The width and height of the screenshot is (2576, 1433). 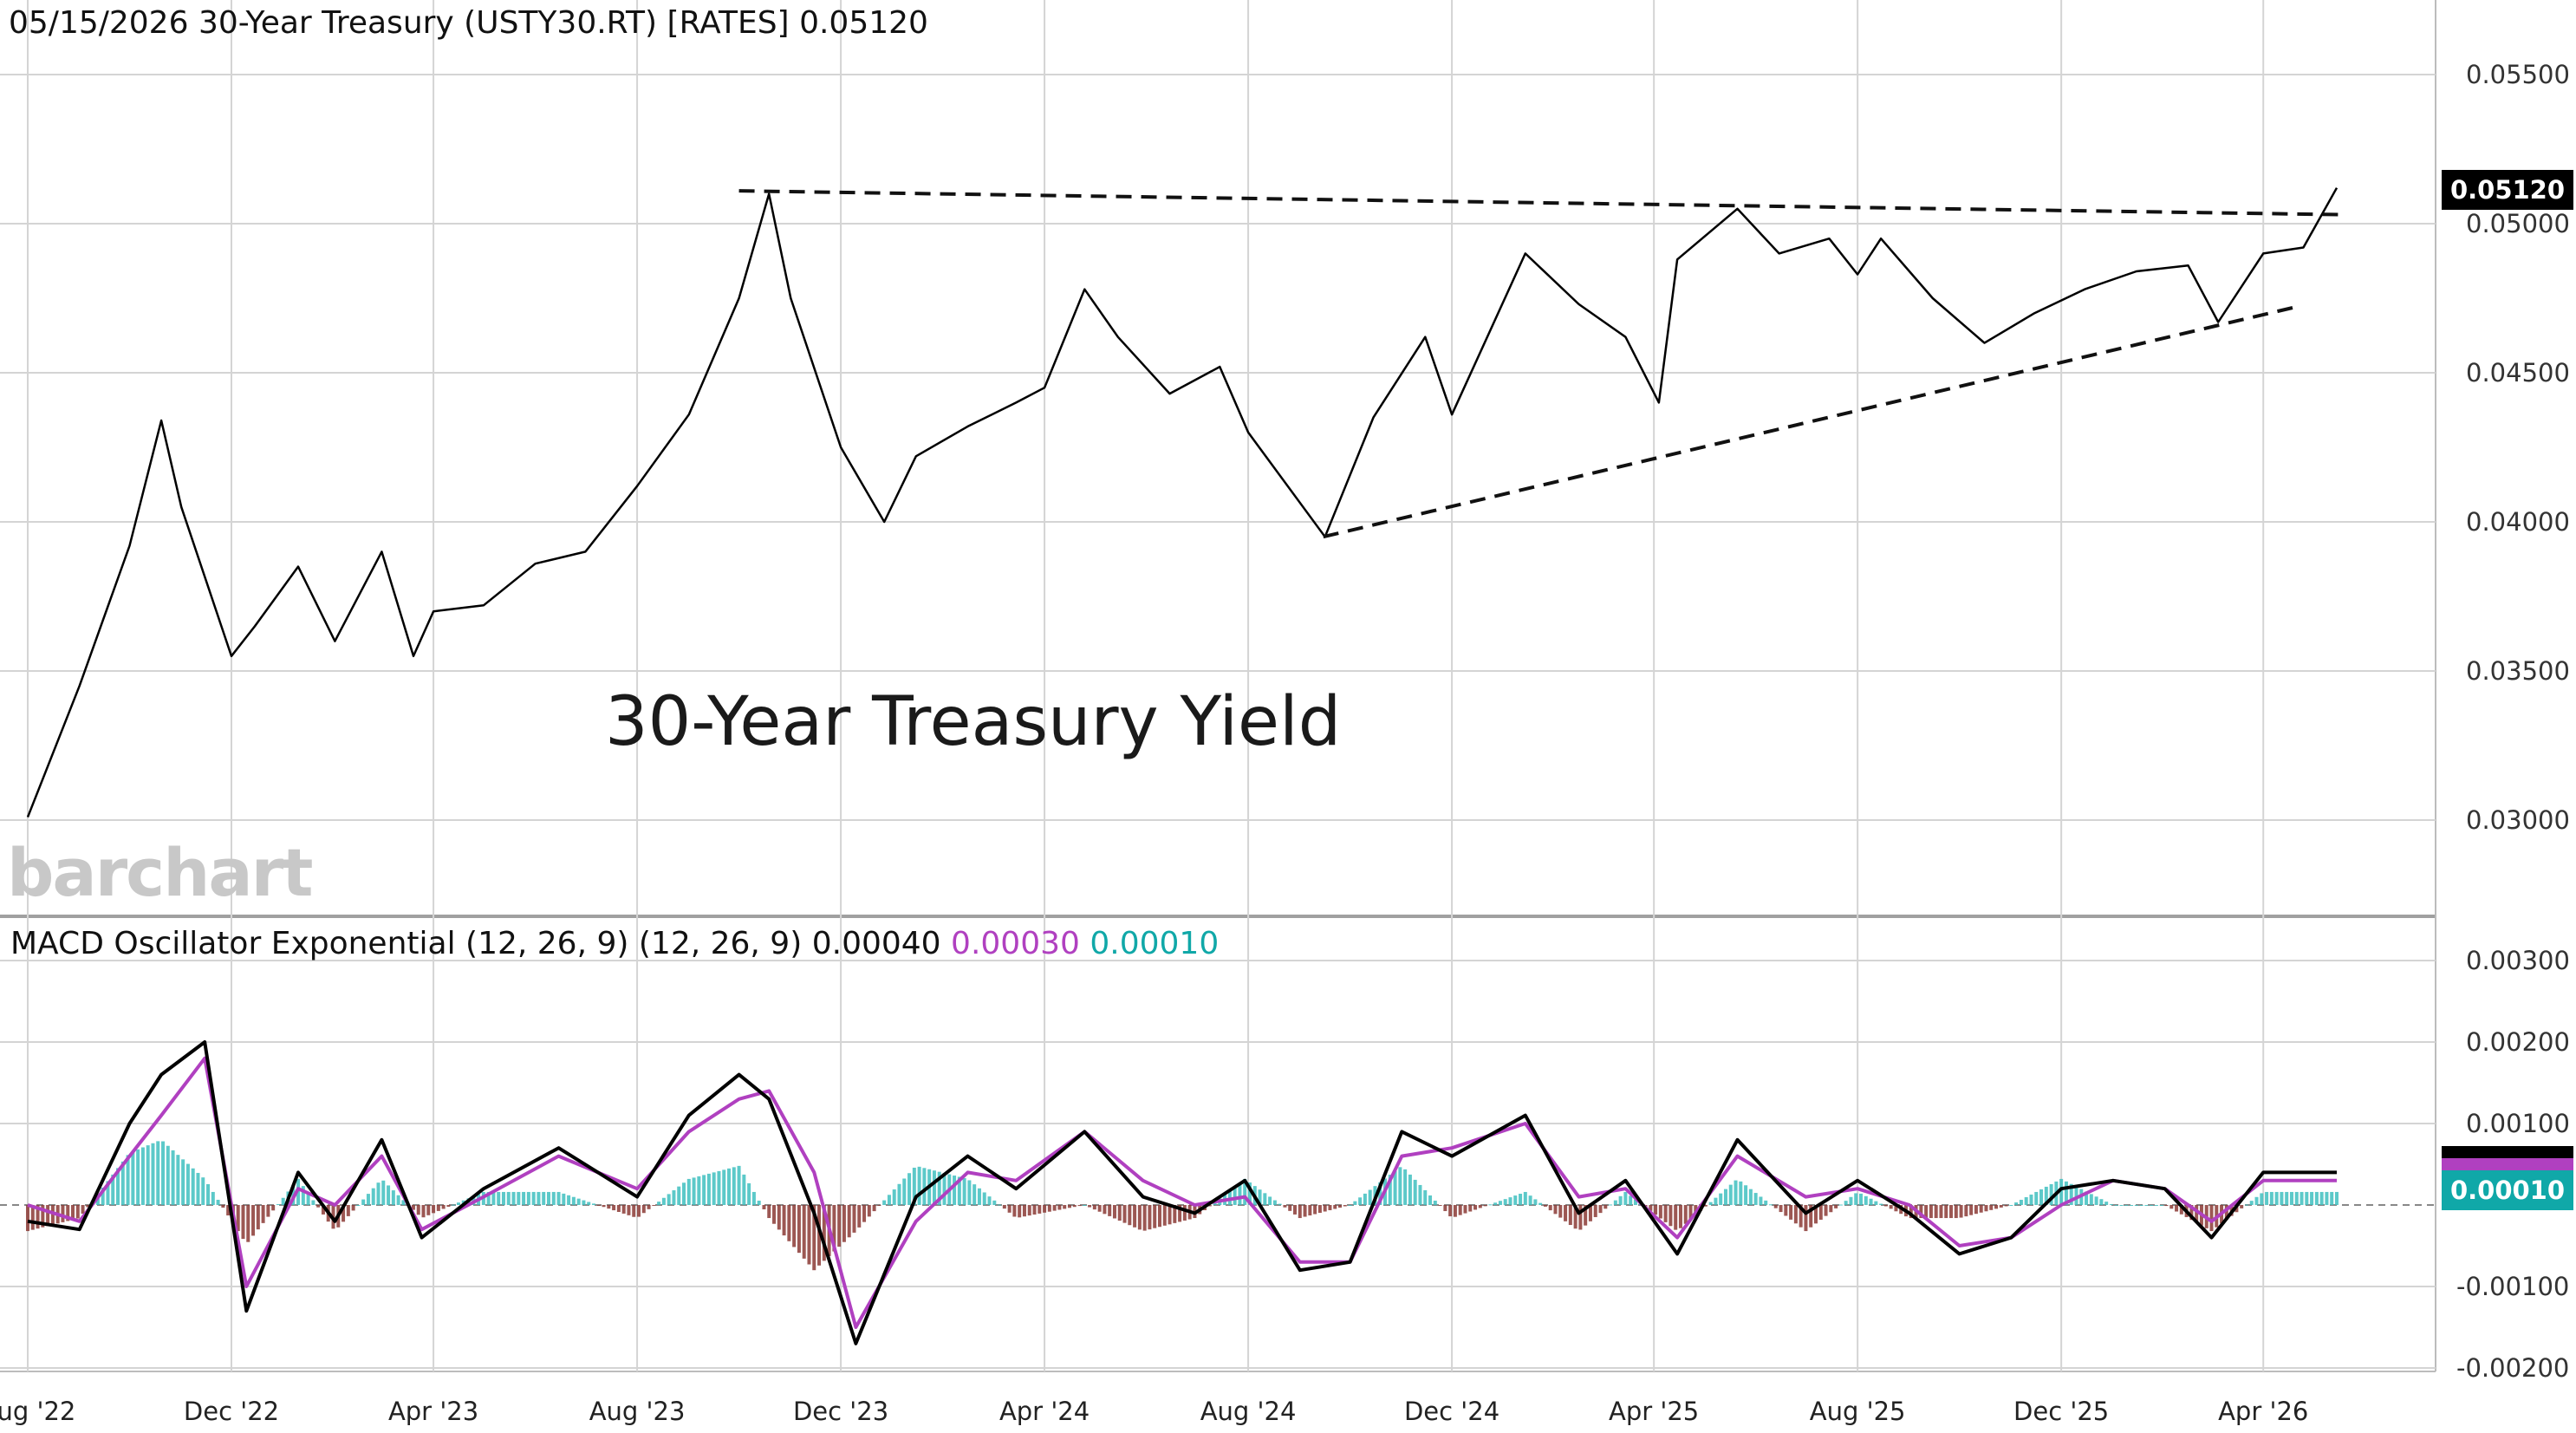 What do you see at coordinates (1858, 1412) in the screenshot?
I see `x-tick-label: Aug '25` at bounding box center [1858, 1412].